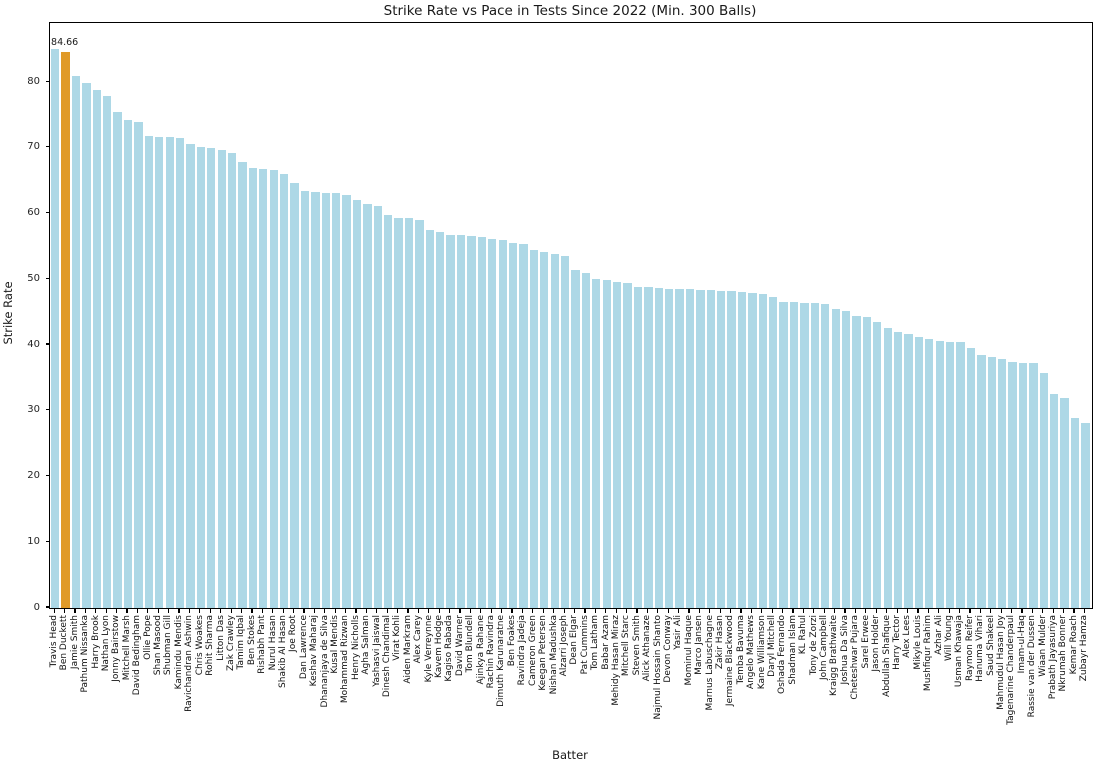  Describe the element at coordinates (668, 666) in the screenshot. I see `x-tick: Devon Conway` at that location.